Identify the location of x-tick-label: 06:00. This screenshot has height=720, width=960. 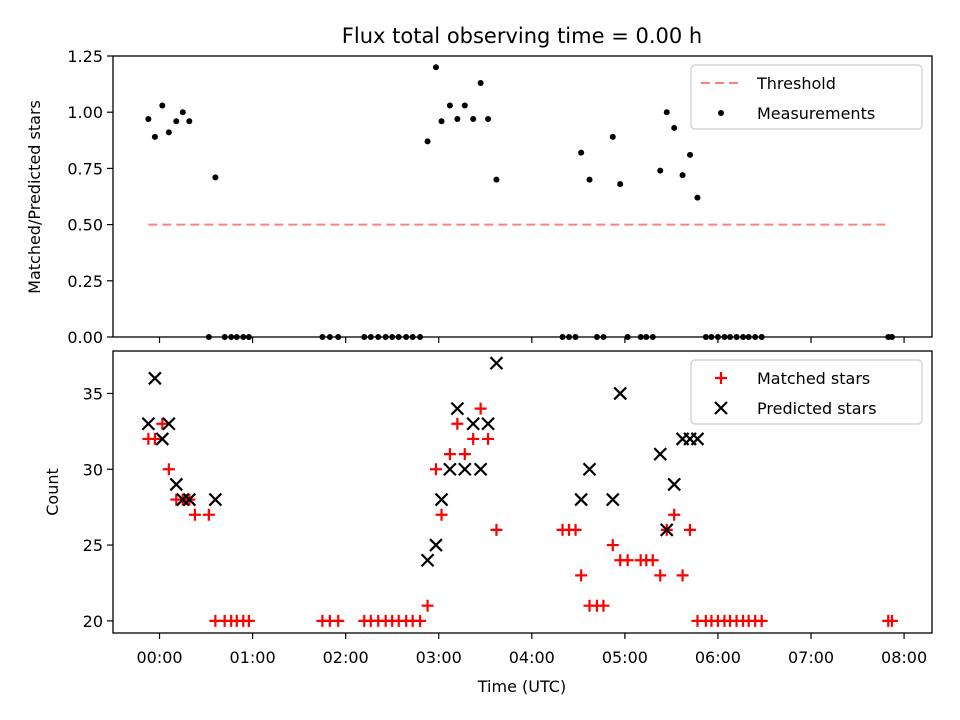
(718, 657).